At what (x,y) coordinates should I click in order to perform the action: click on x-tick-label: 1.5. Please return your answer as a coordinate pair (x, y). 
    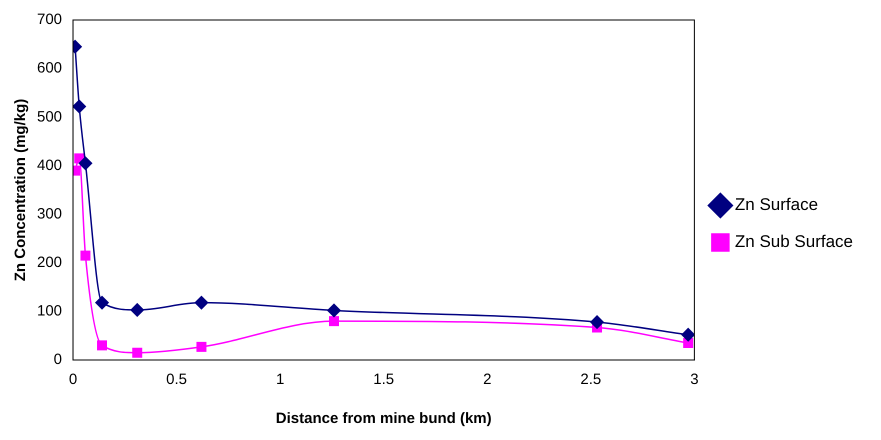
    Looking at the image, I should click on (383, 379).